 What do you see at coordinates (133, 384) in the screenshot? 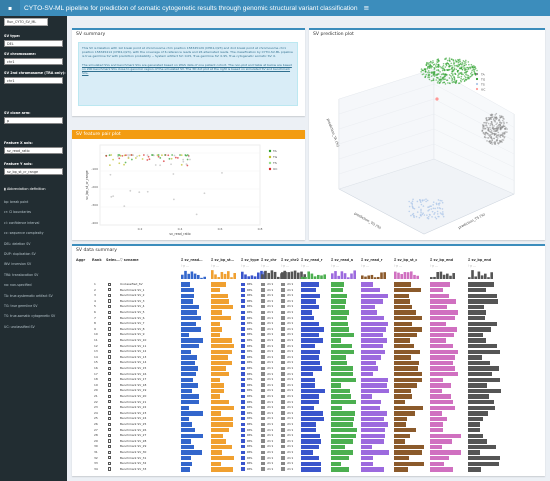
I see `table-svname: Benchmark SV_18` at bounding box center [133, 384].